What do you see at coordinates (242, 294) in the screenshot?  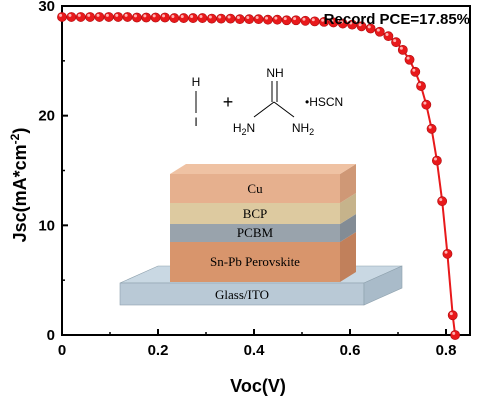 I see `glass-ito-label: Glass/ITO` at bounding box center [242, 294].